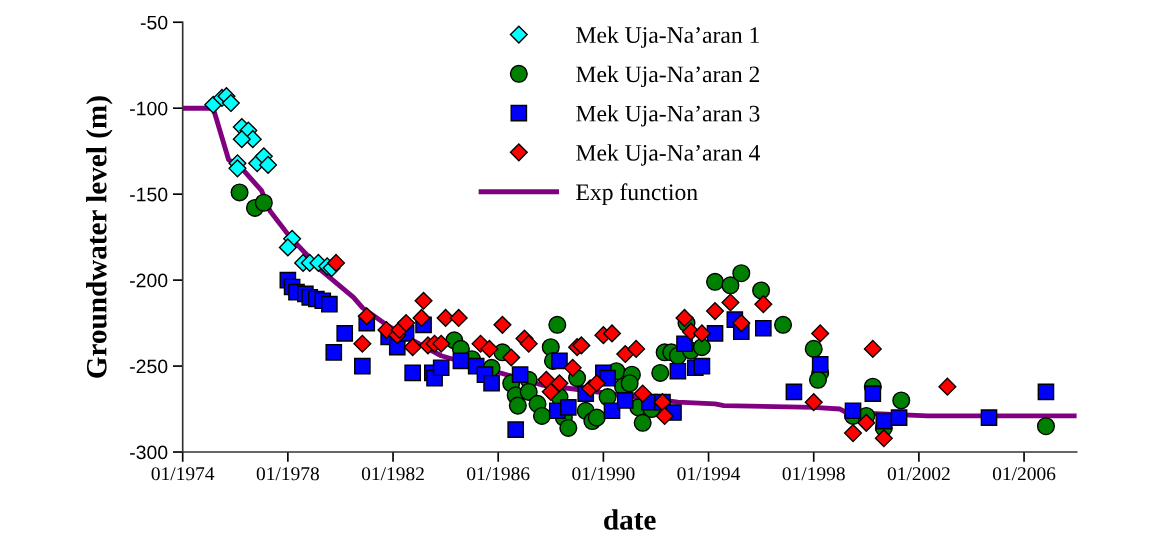 This screenshot has width=1149, height=556. Describe the element at coordinates (149, 280) in the screenshot. I see `y-tick-label: -200` at that location.